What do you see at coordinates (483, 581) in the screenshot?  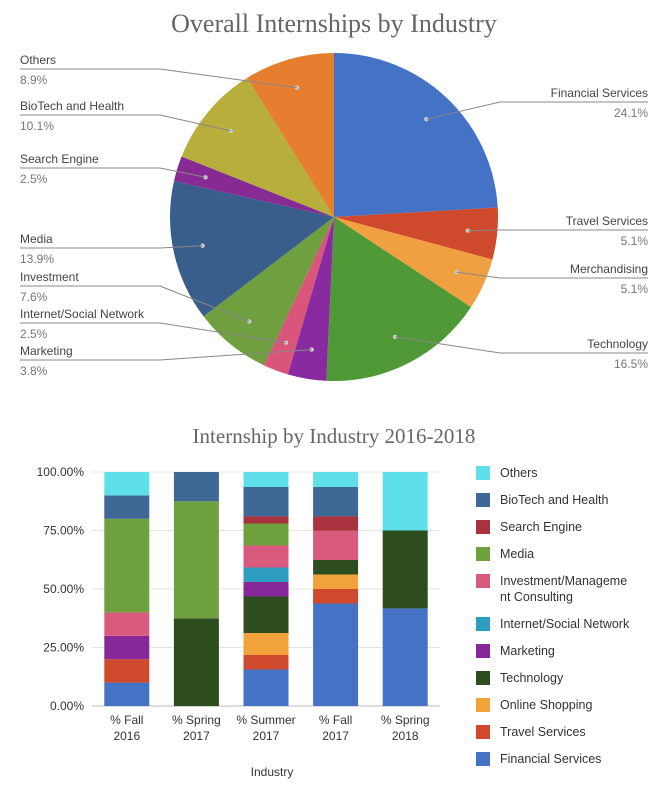 I see `legend-swatch-investment-management-consulting` at bounding box center [483, 581].